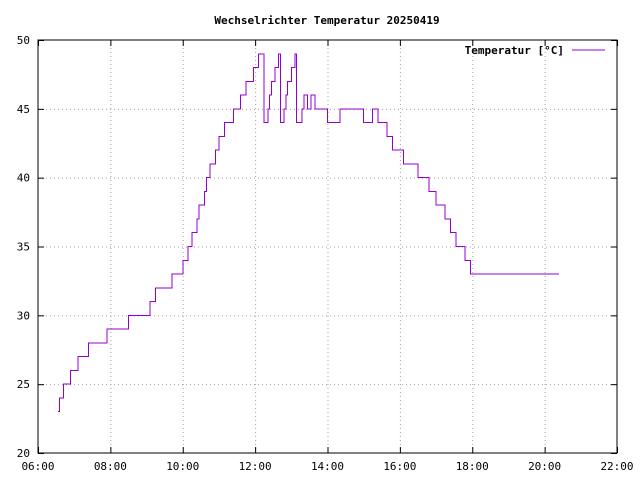 Image resolution: width=640 pixels, height=480 pixels. Describe the element at coordinates (544, 466) in the screenshot. I see `x-tick-label: 20:00` at that location.